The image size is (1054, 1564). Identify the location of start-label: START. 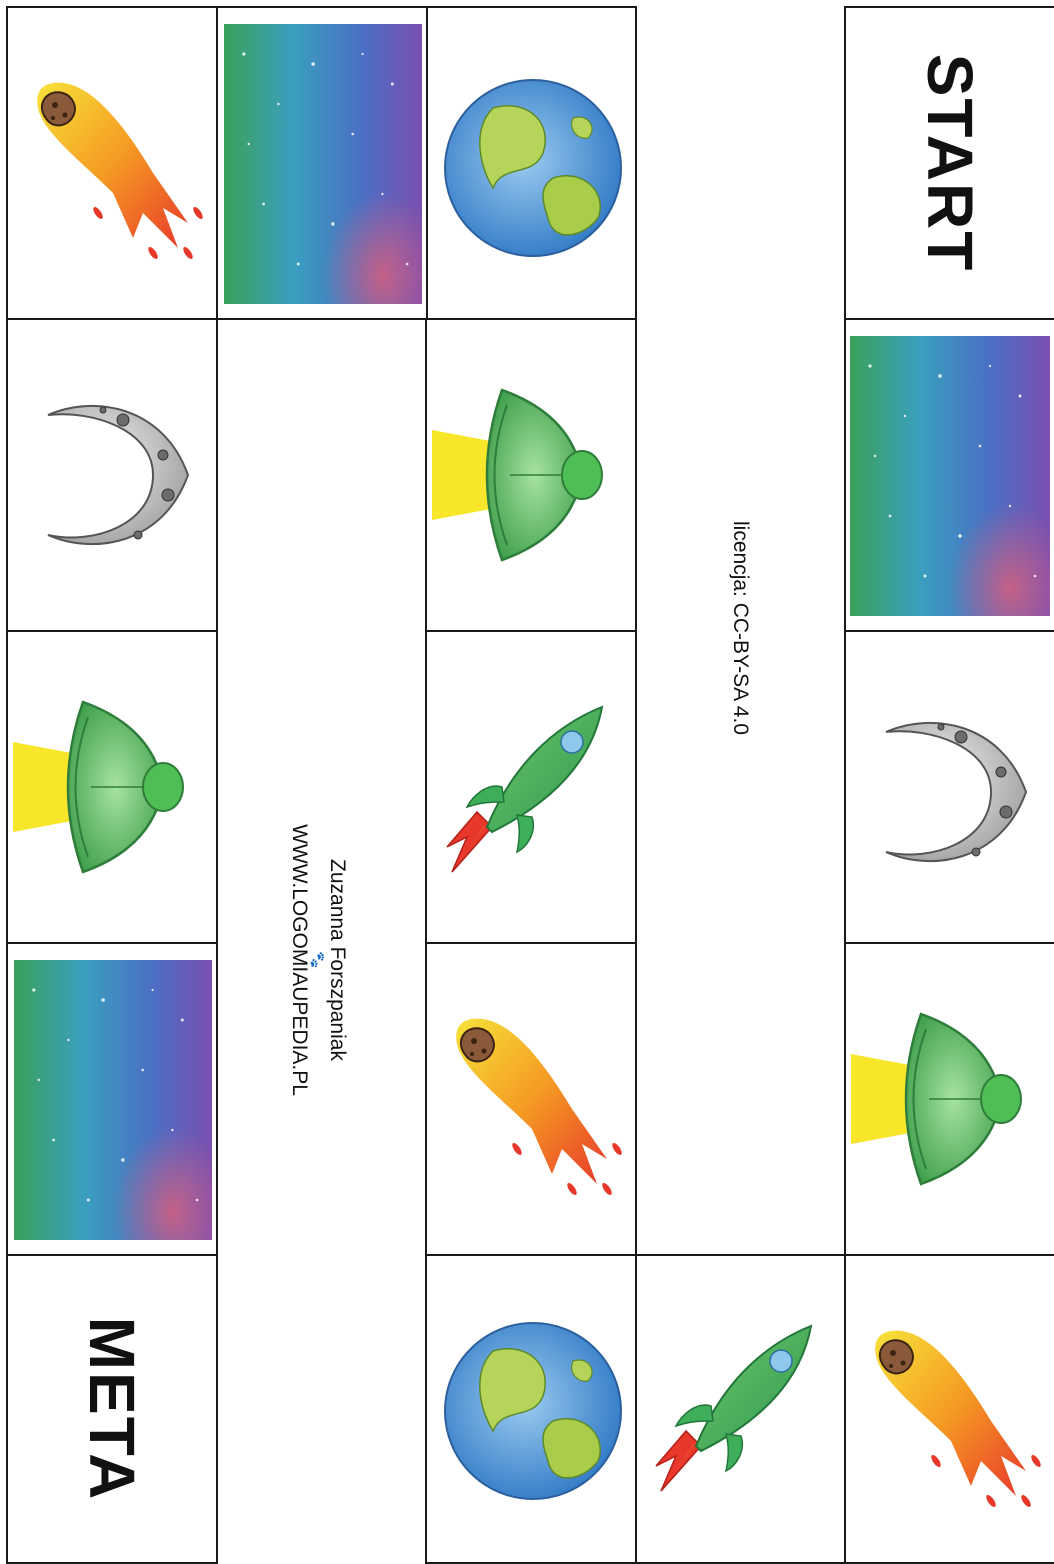
(950, 163).